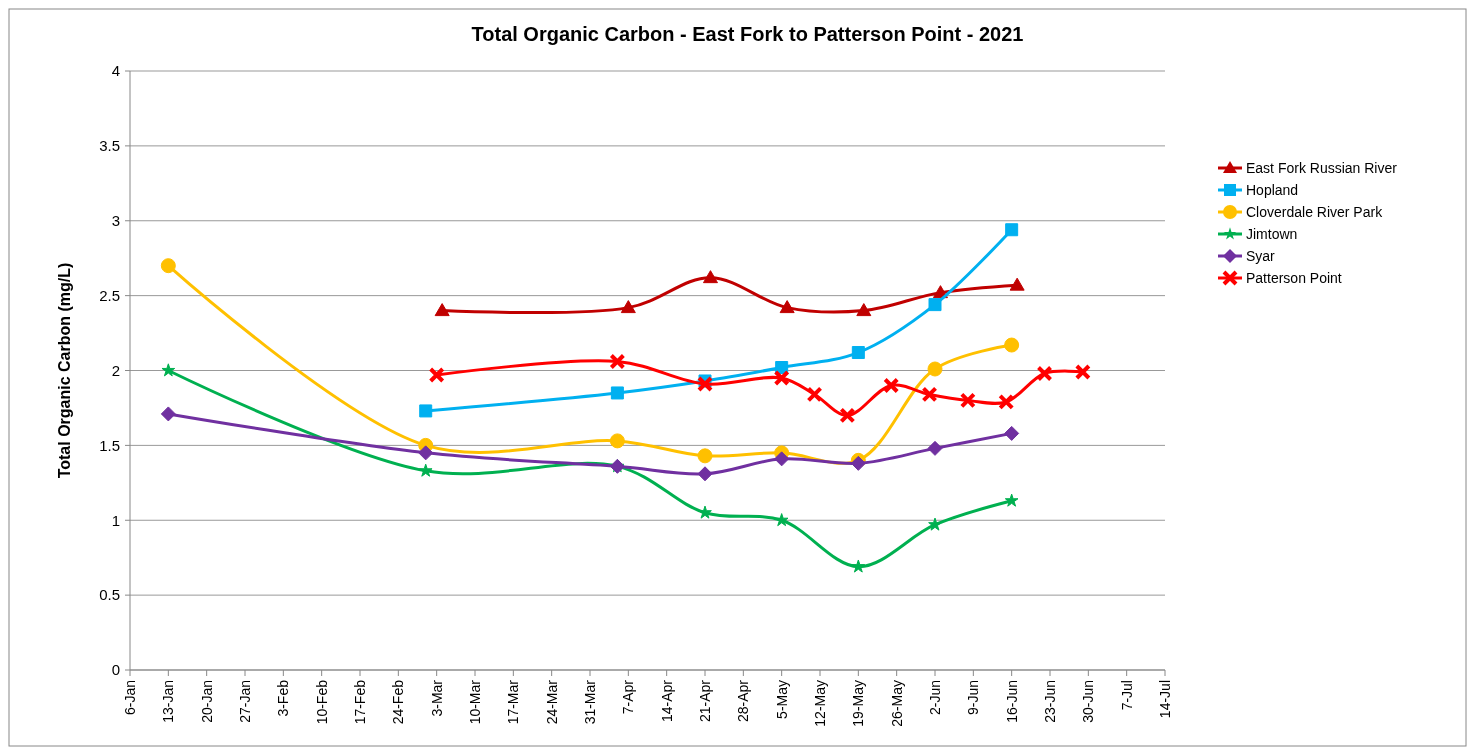 The height and width of the screenshot is (755, 1475). Describe the element at coordinates (513, 702) in the screenshot. I see `x-tick-label: 17-Mar` at that location.